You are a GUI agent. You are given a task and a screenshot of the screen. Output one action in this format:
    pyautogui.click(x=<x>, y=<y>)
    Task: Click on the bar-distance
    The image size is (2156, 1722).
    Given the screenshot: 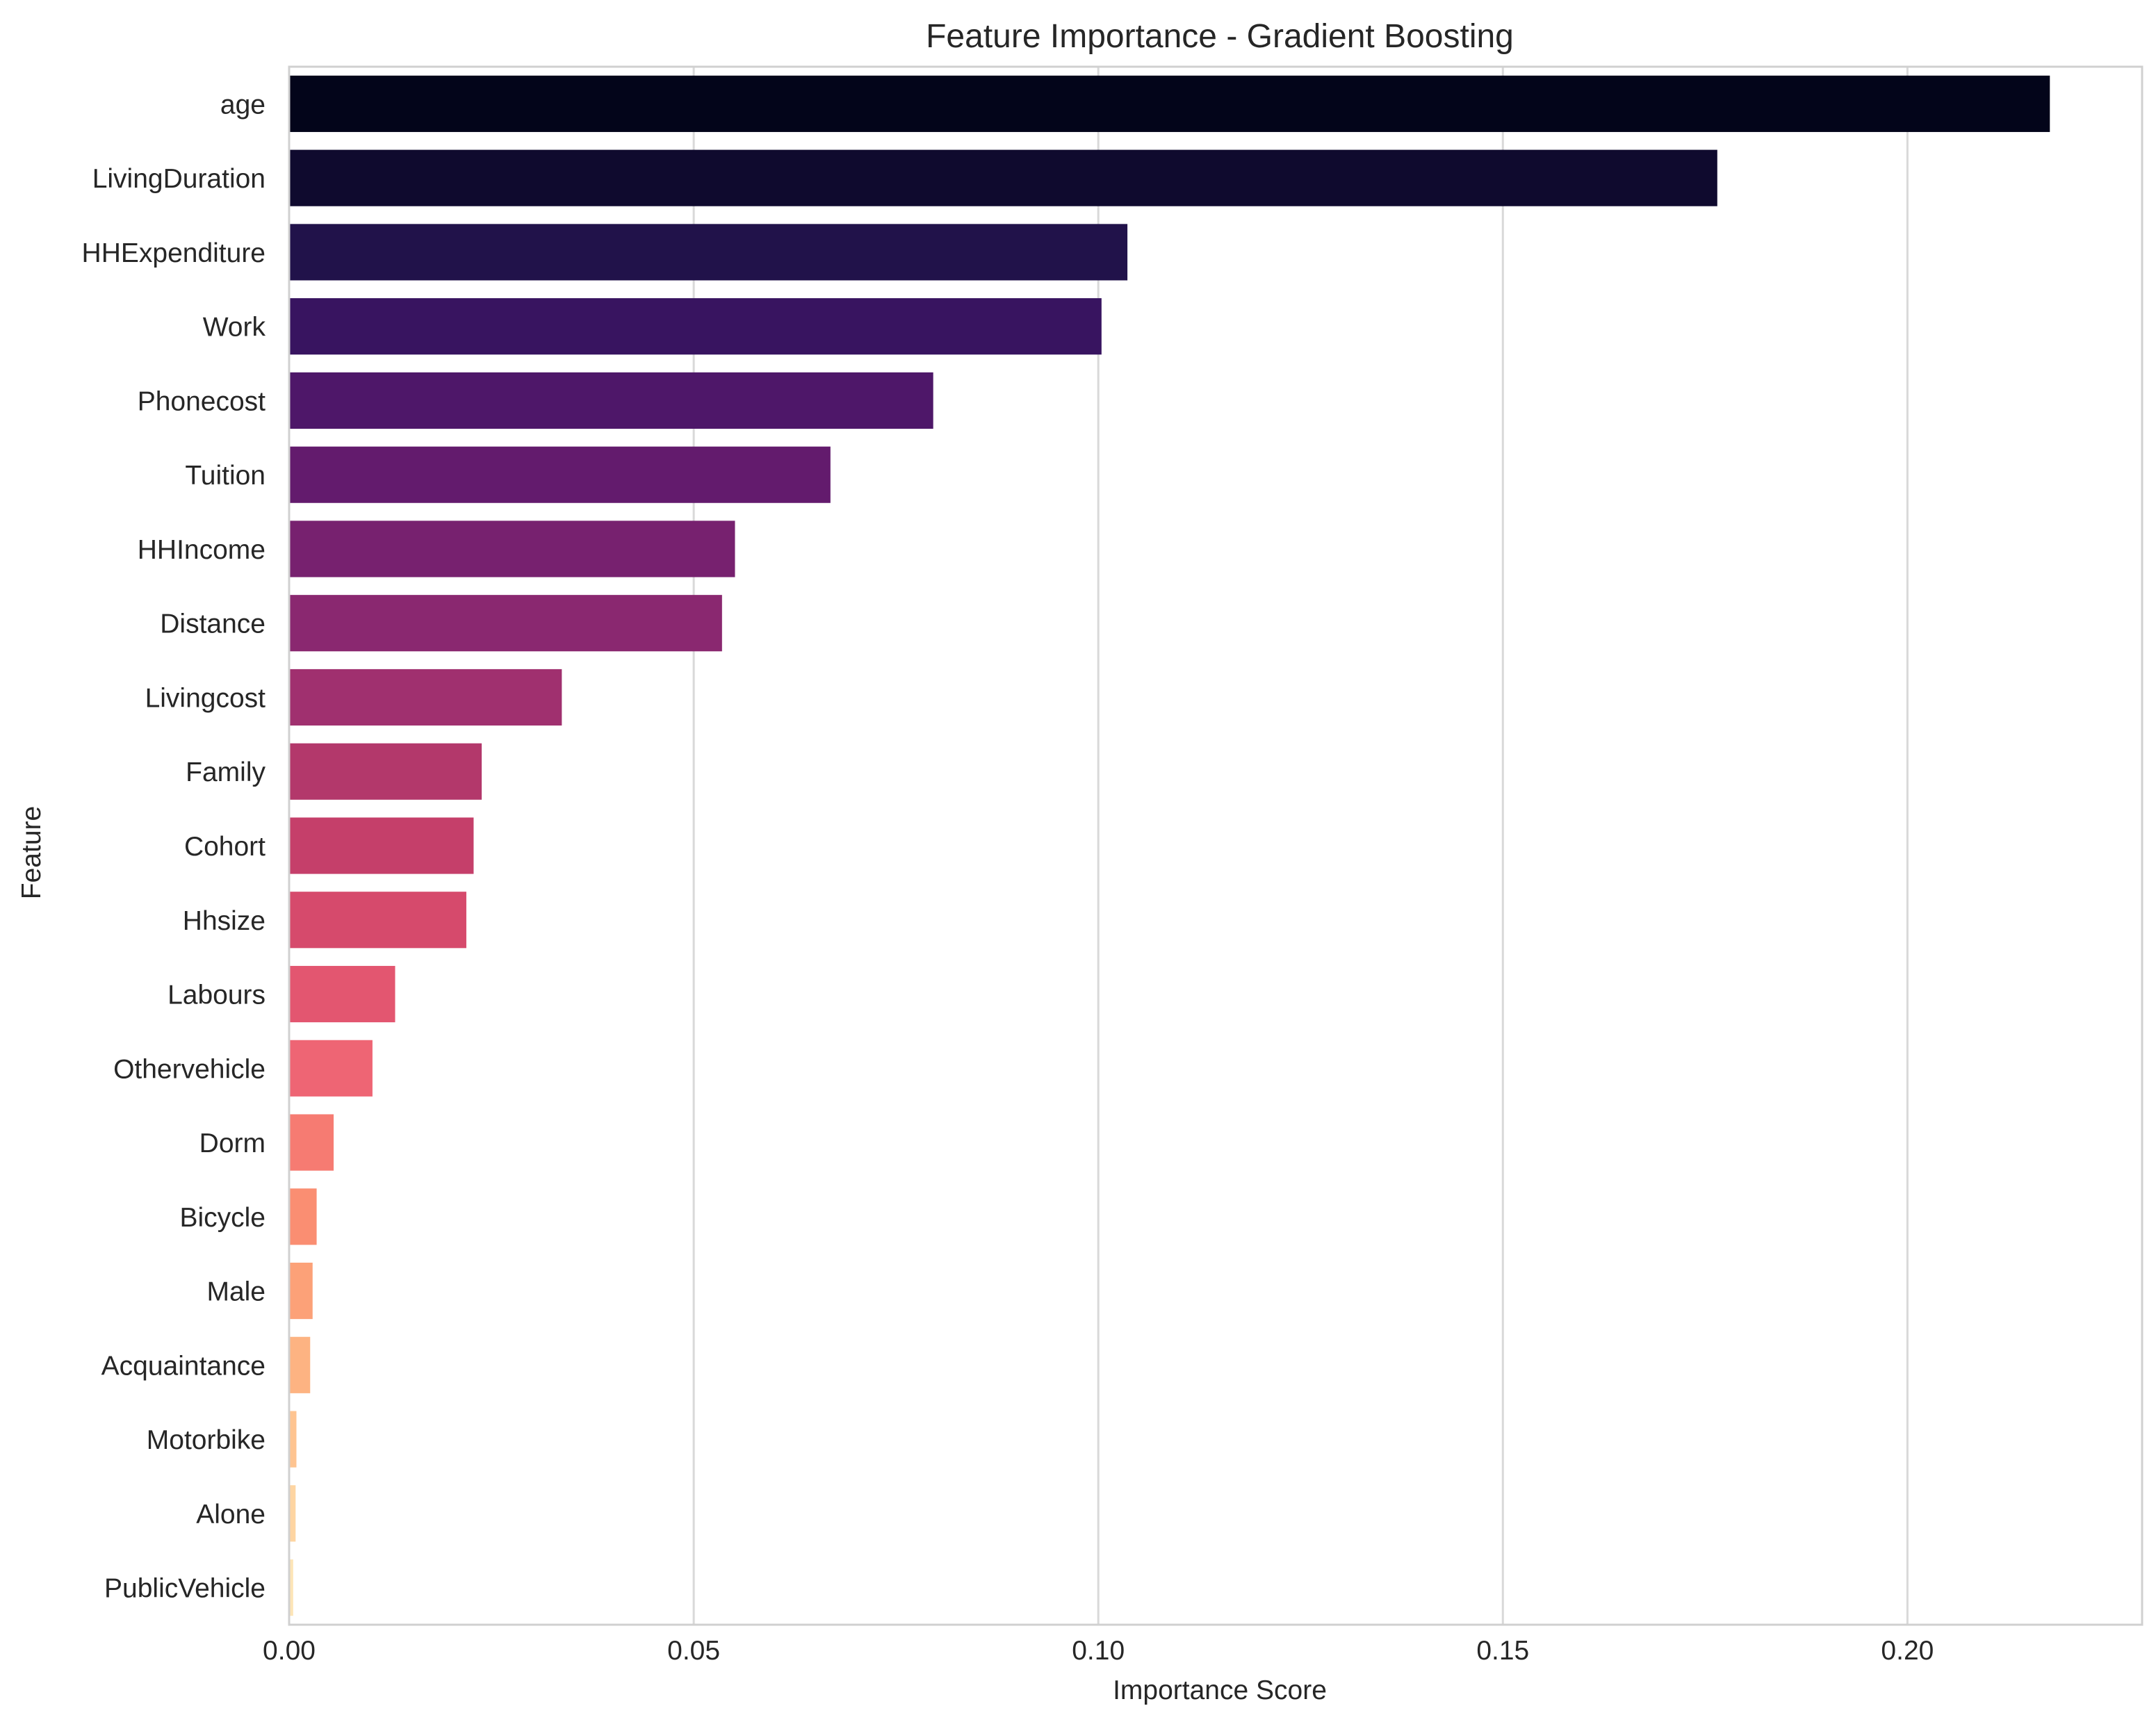 What is the action you would take?
    pyautogui.click(x=505, y=623)
    